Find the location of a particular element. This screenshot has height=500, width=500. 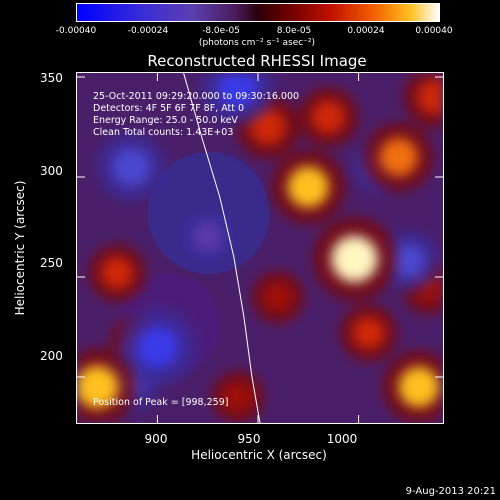

timestamp: 9-Aug-2013 20:21 is located at coordinates (450, 491).